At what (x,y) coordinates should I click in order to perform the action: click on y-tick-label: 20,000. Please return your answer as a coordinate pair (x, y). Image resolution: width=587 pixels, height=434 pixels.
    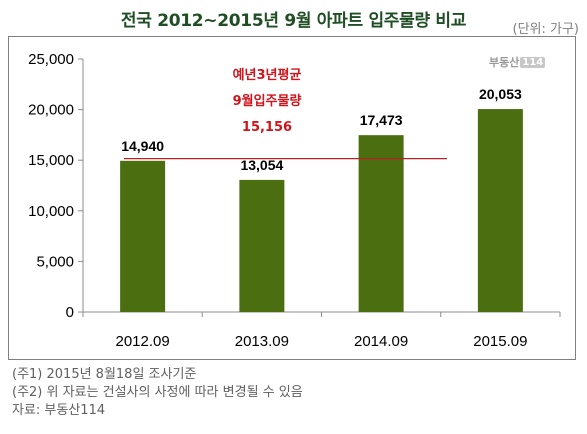
    Looking at the image, I should click on (51, 110).